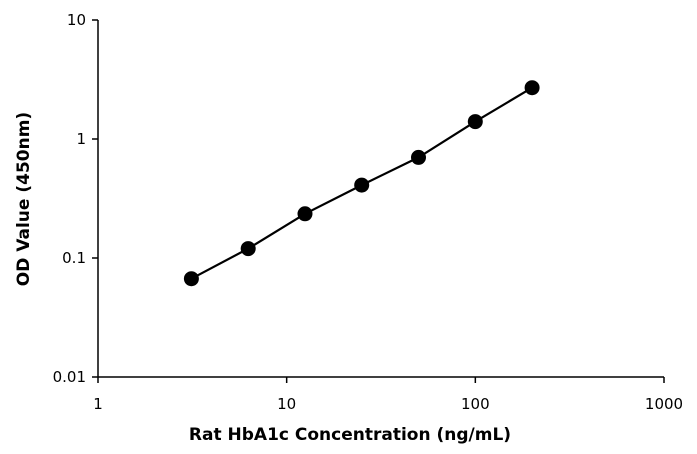 This screenshot has height=454, width=697. I want to click on x-tick-label: 1, so click(98, 404).